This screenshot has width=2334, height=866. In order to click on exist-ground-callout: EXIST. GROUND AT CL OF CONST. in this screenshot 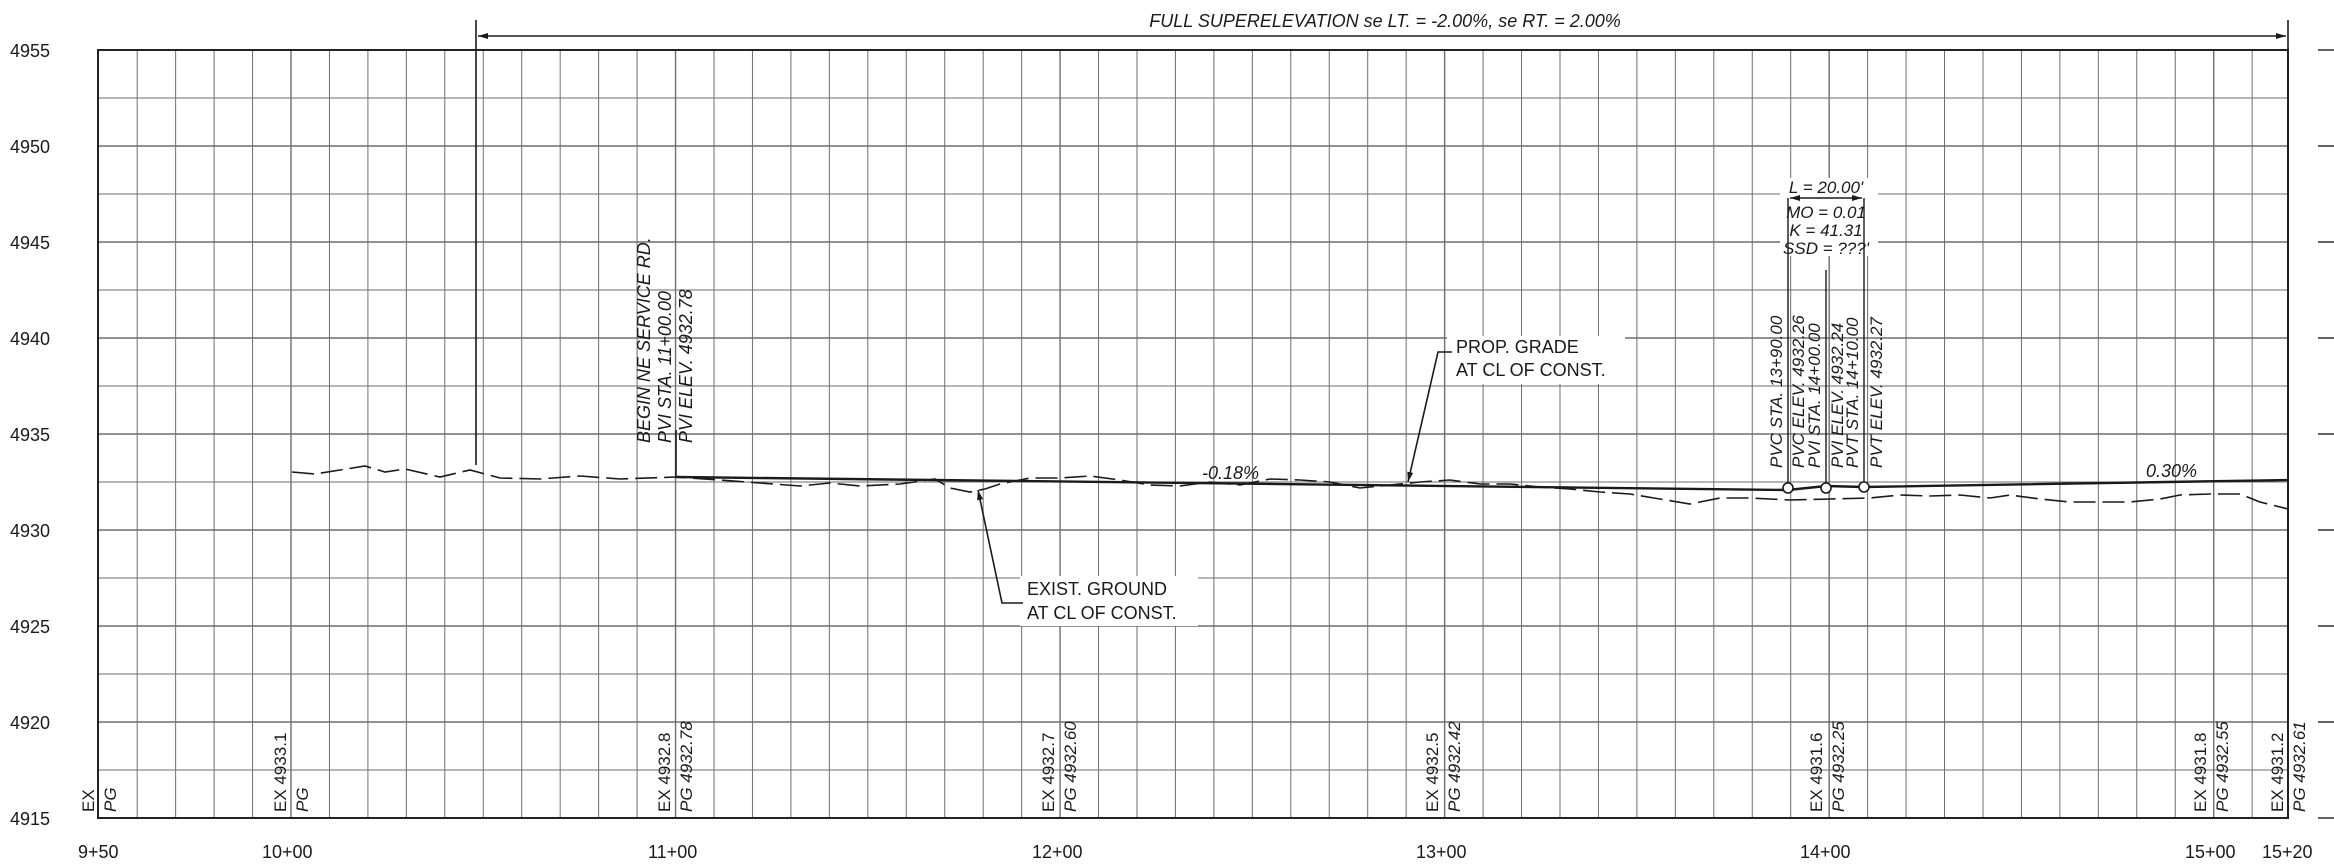, I will do `click(1087, 557)`.